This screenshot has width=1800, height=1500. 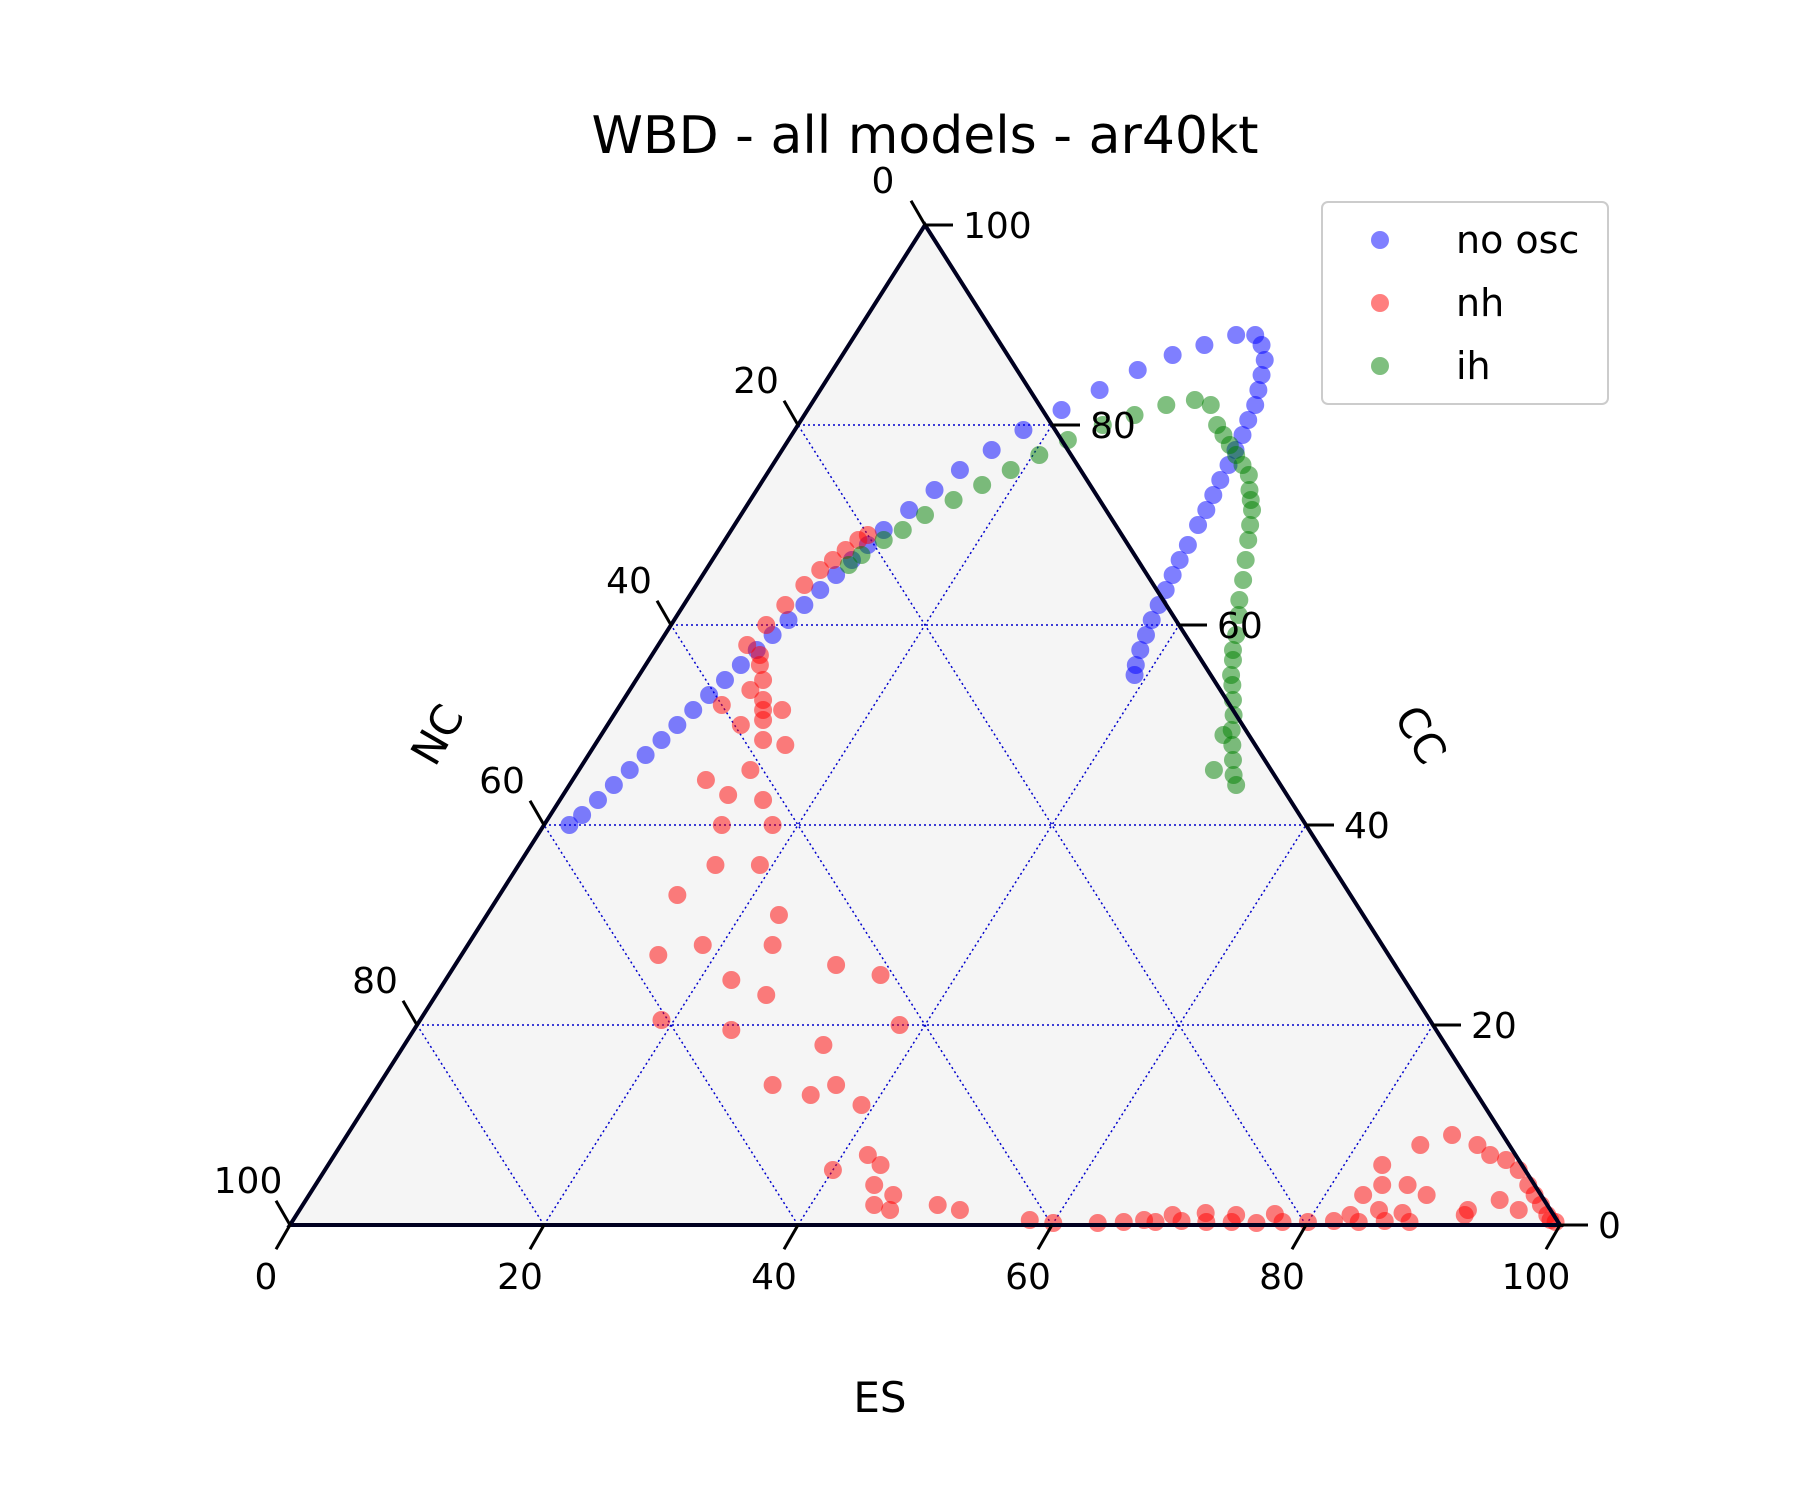 I want to click on tick-label-nc: 100, so click(x=248, y=1181).